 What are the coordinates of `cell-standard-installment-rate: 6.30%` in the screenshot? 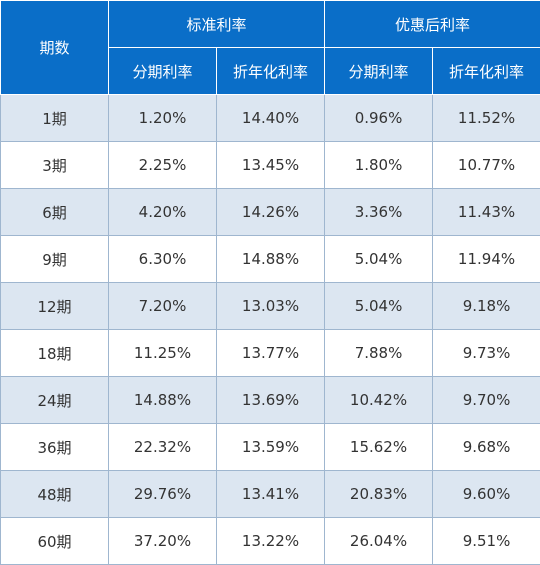 It's located at (163, 259).